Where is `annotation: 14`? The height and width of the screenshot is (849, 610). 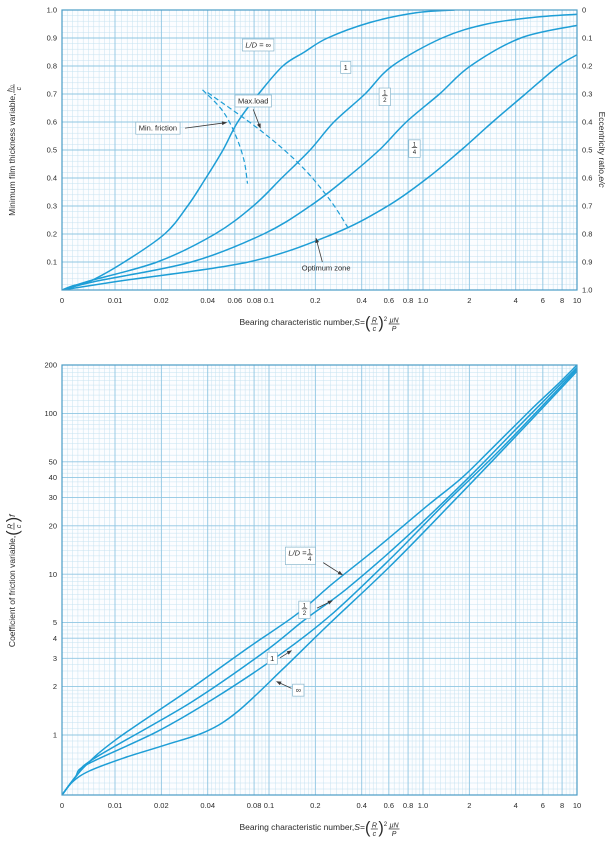 annotation: 14 is located at coordinates (414, 148).